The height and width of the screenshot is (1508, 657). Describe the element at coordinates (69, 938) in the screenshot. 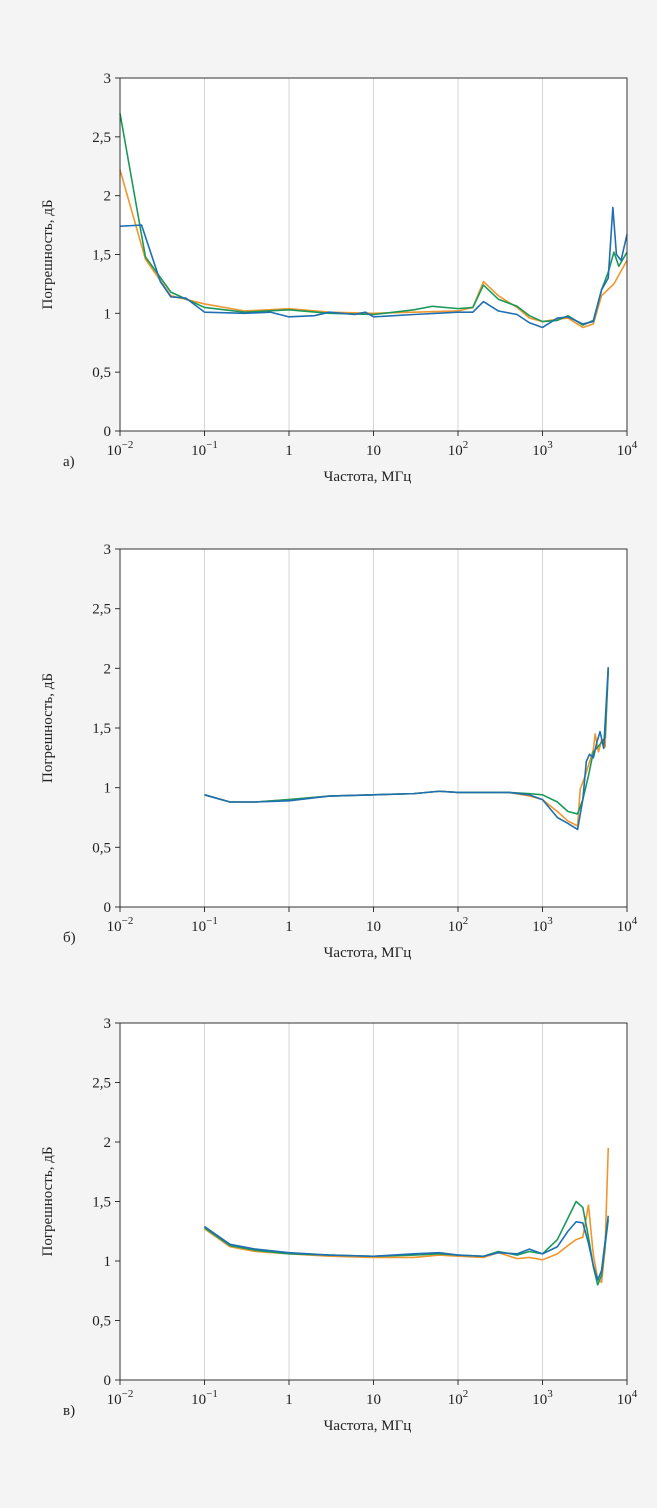

I see `panel-label: б)` at that location.